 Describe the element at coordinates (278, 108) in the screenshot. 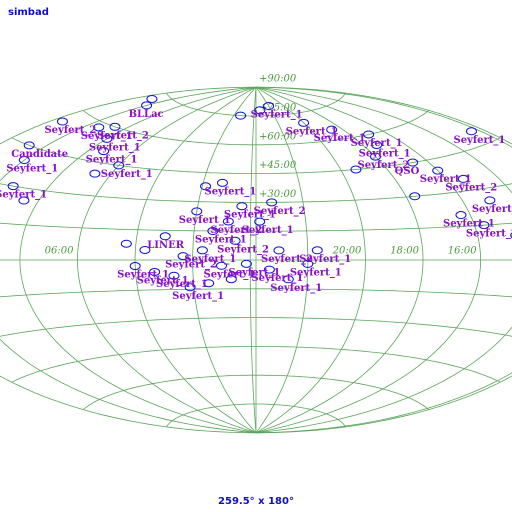

I see `dec-label: +75:00` at that location.